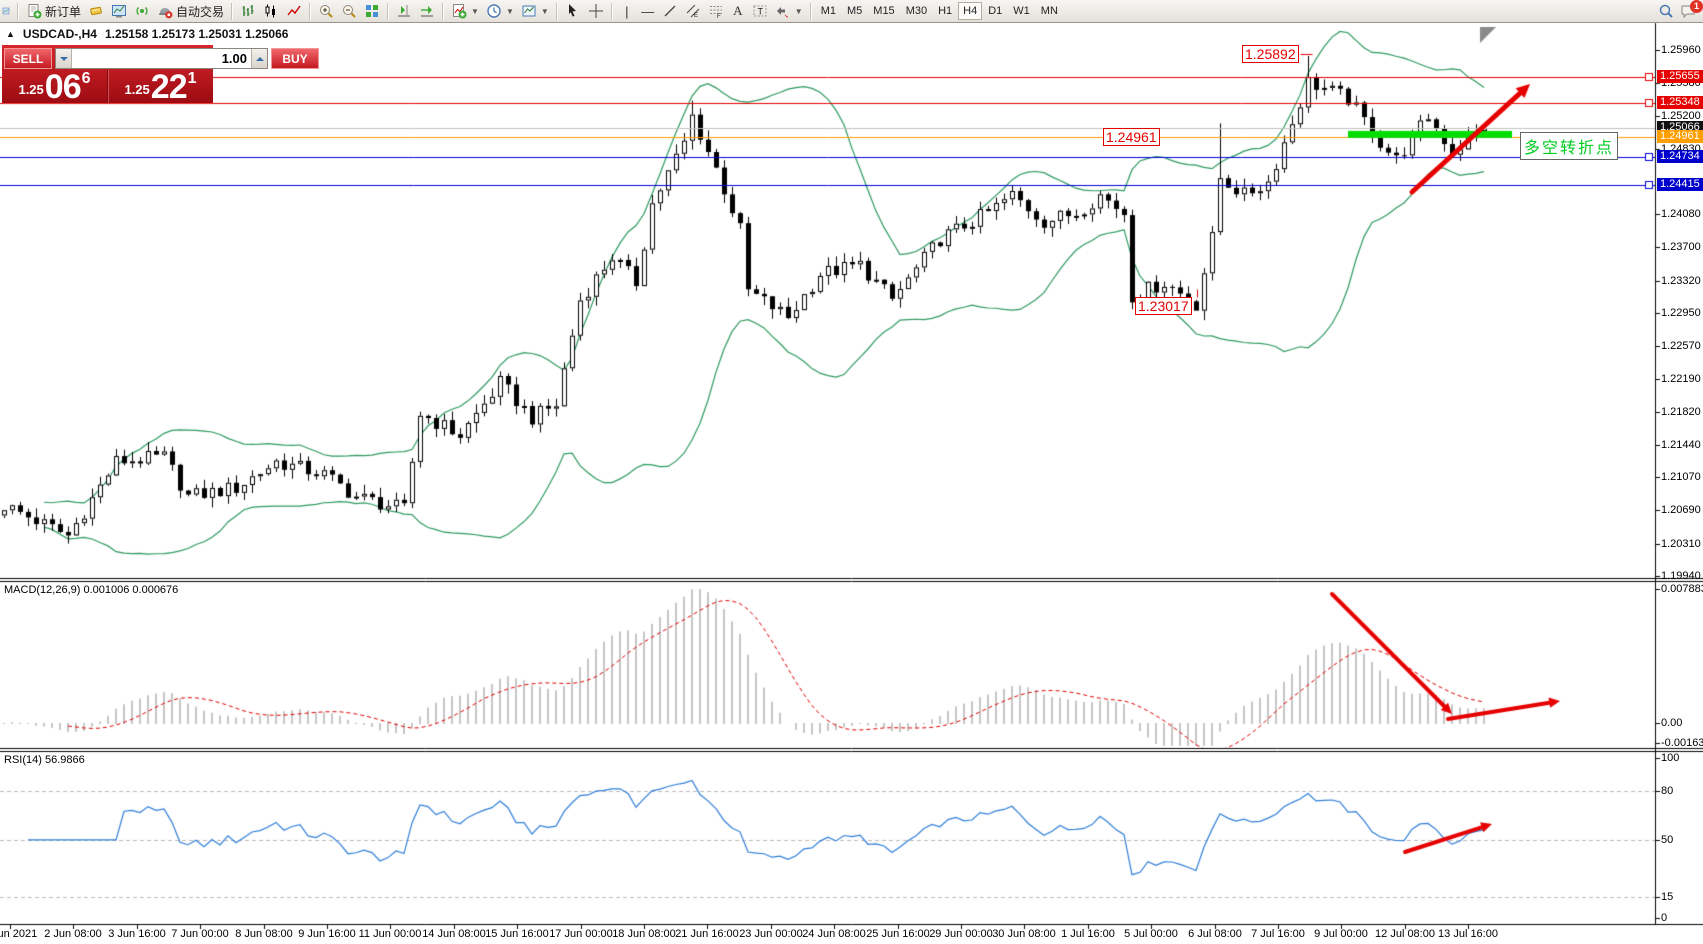 The image size is (1703, 944). I want to click on horizontal-line-tool-button: —, so click(648, 11).